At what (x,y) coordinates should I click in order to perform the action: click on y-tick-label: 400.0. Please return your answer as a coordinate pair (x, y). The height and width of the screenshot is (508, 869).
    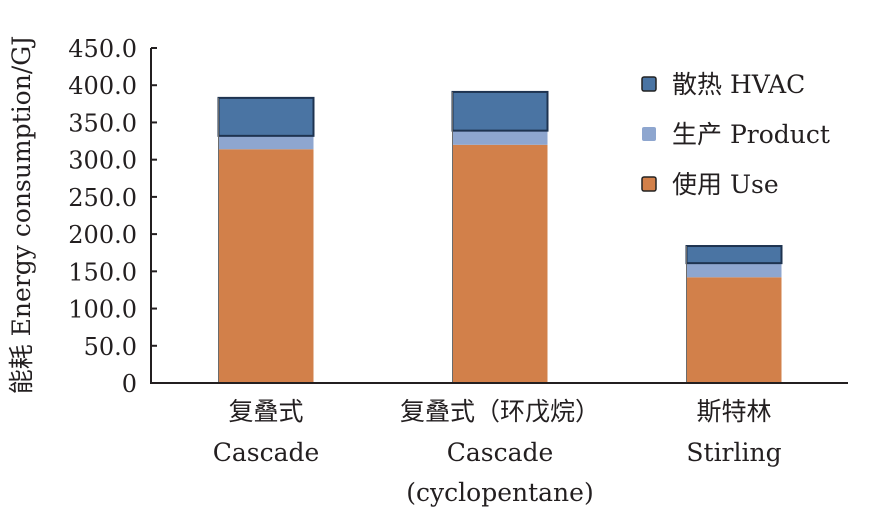
    Looking at the image, I should click on (102, 86).